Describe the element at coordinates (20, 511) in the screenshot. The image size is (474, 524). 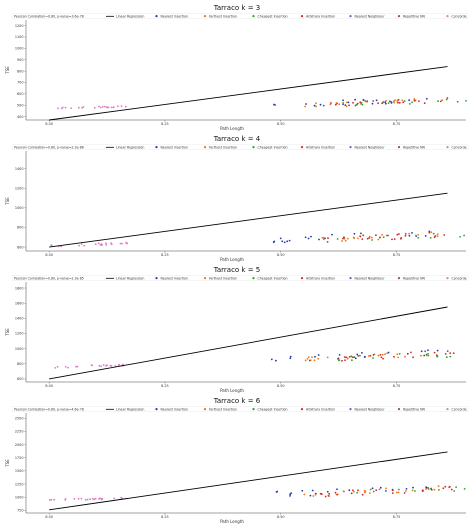
I see `y-tick-label: 750` at that location.